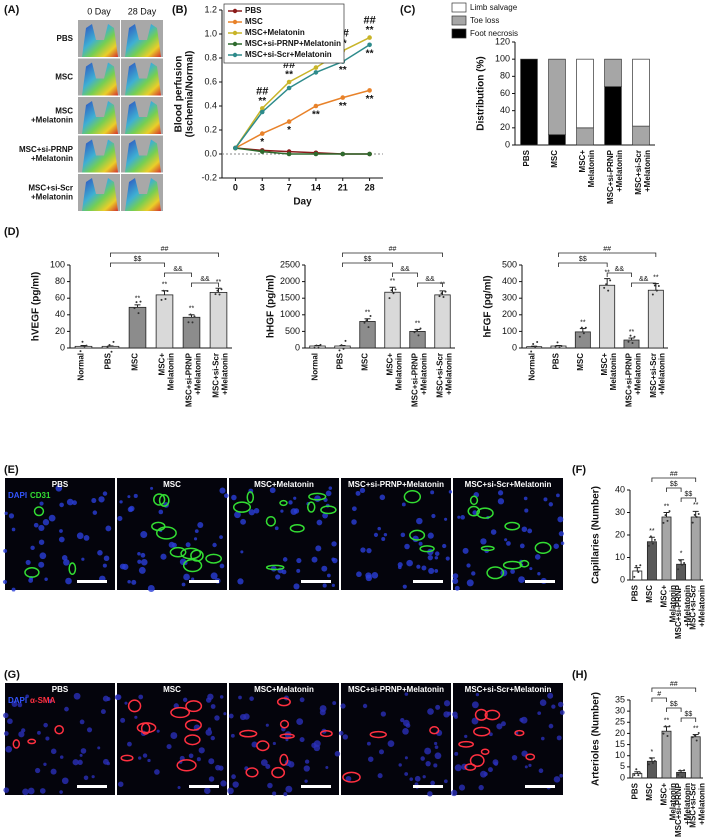  Describe the element at coordinates (641, 135) in the screenshot. I see `bar-segment` at that location.